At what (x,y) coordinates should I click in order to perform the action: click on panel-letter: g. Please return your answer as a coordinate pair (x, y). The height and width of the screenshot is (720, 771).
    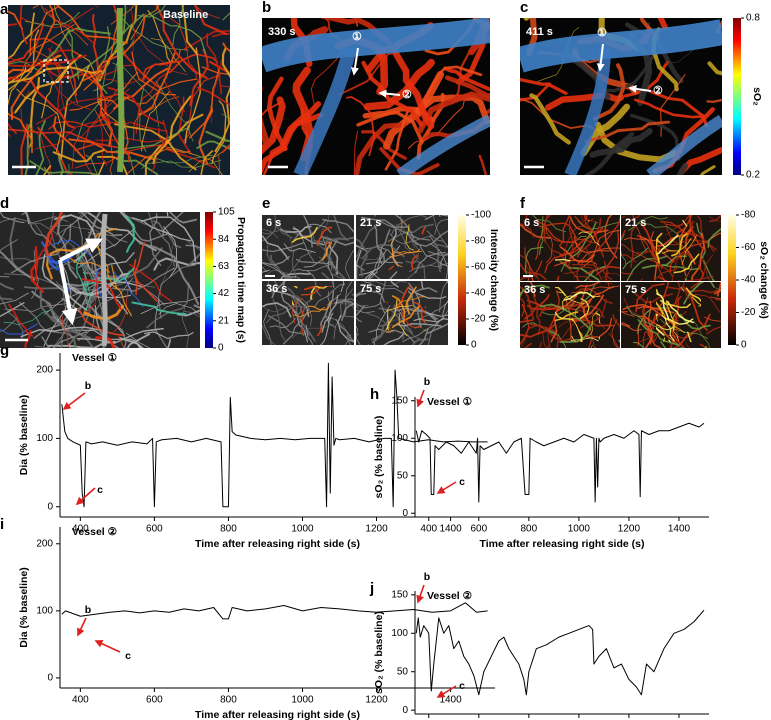
    Looking at the image, I should click on (4, 350).